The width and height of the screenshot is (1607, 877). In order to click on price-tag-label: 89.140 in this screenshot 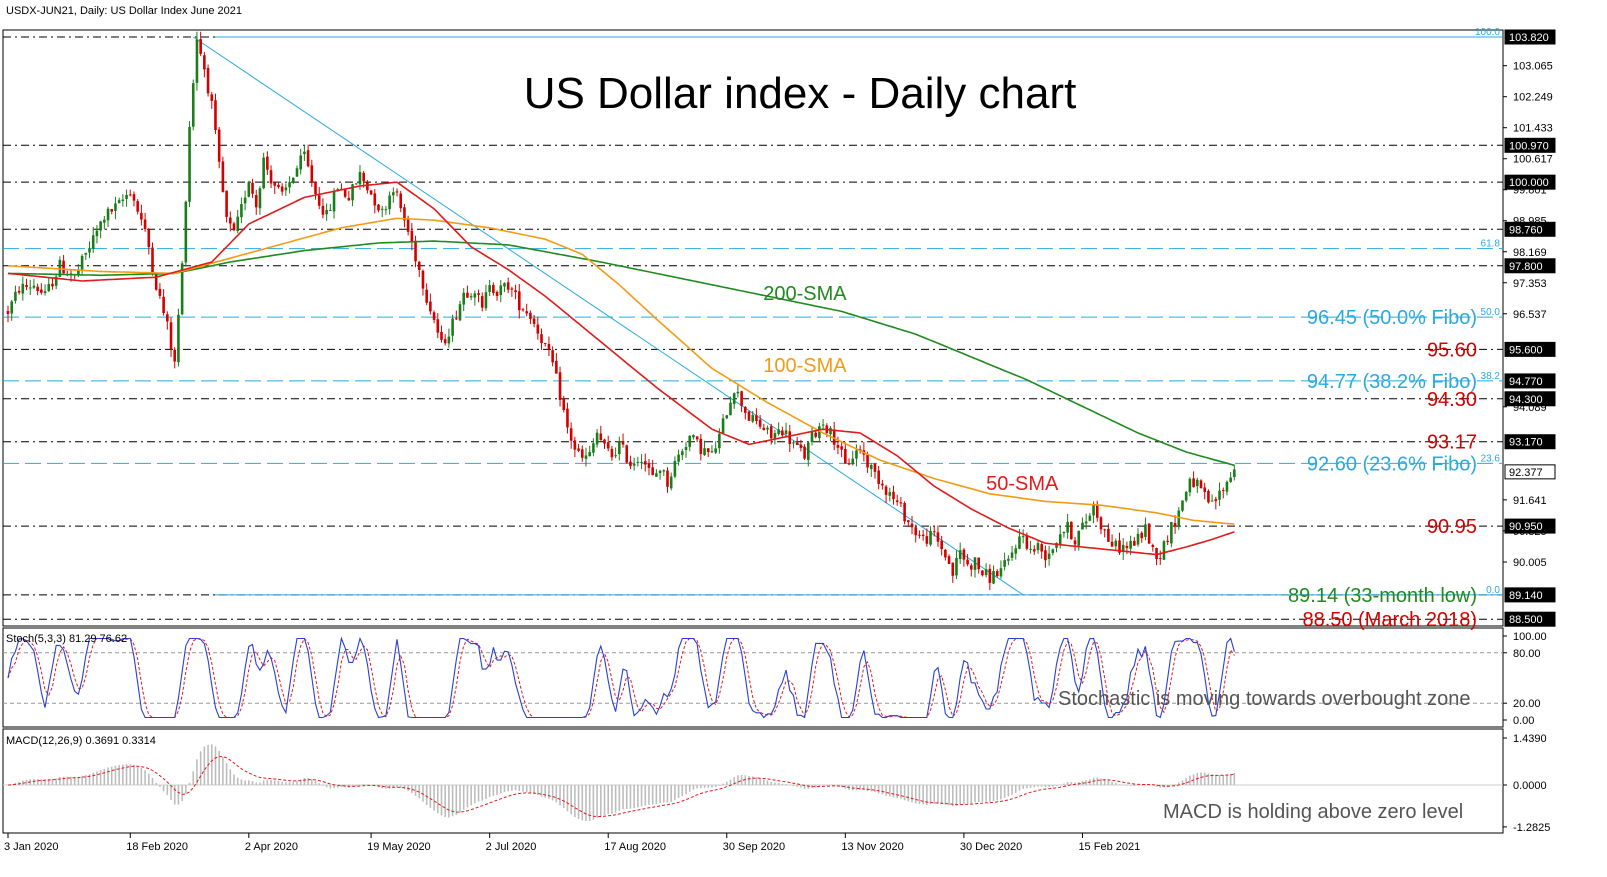, I will do `click(1526, 596)`.